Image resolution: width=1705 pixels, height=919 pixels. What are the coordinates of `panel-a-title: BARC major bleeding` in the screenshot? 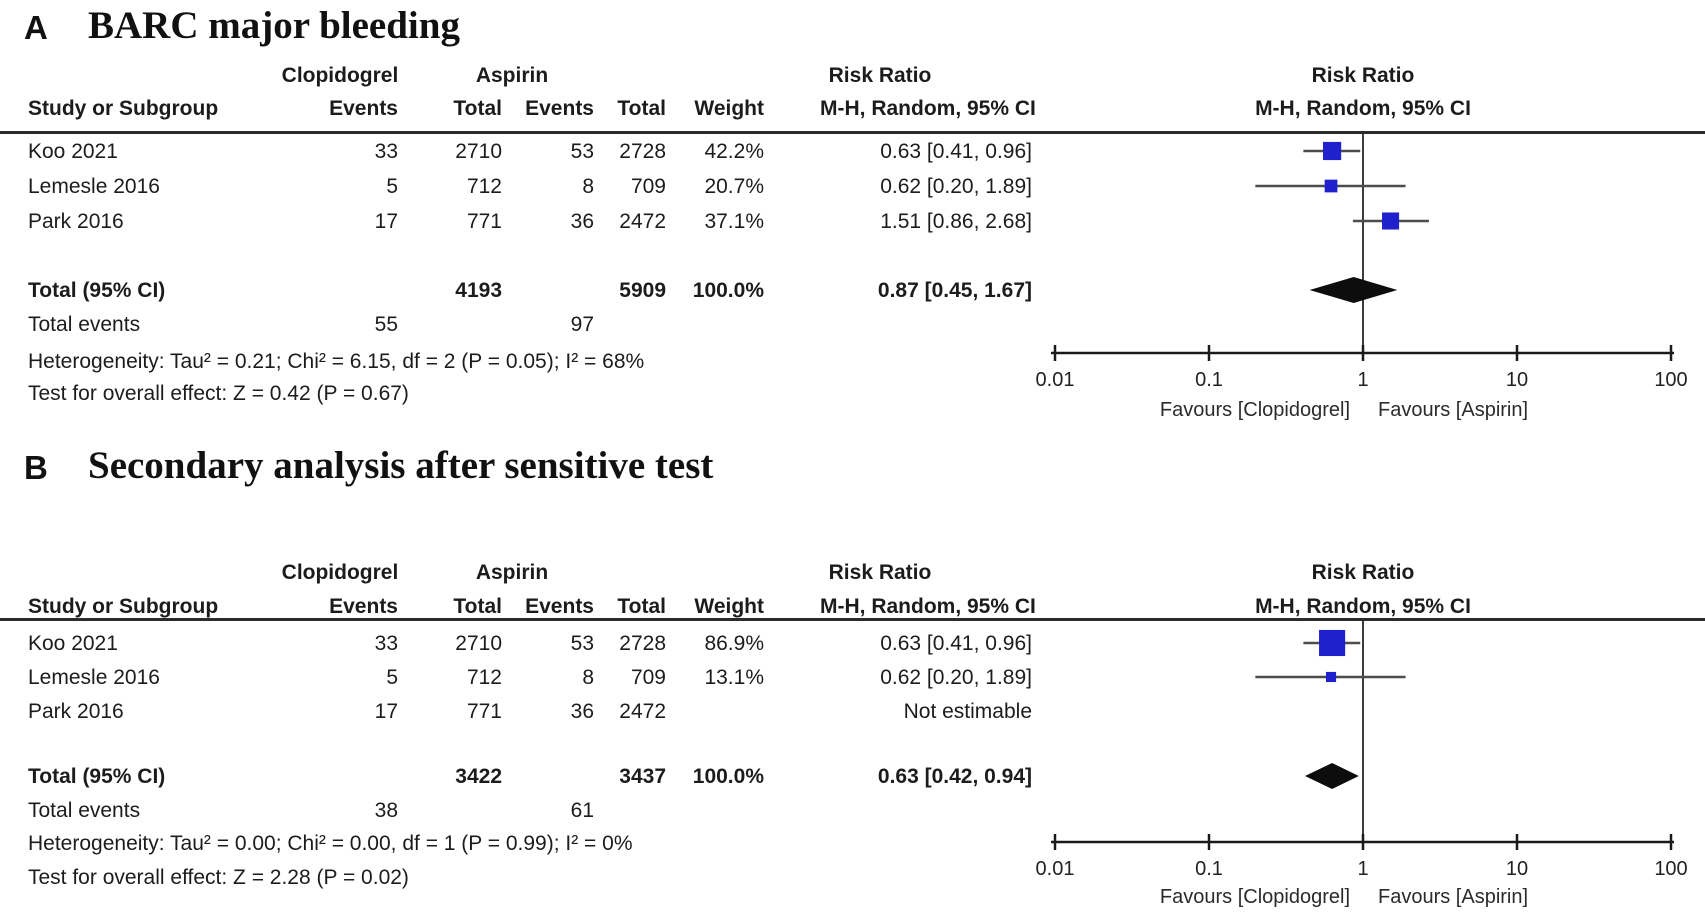 It's located at (274, 25).